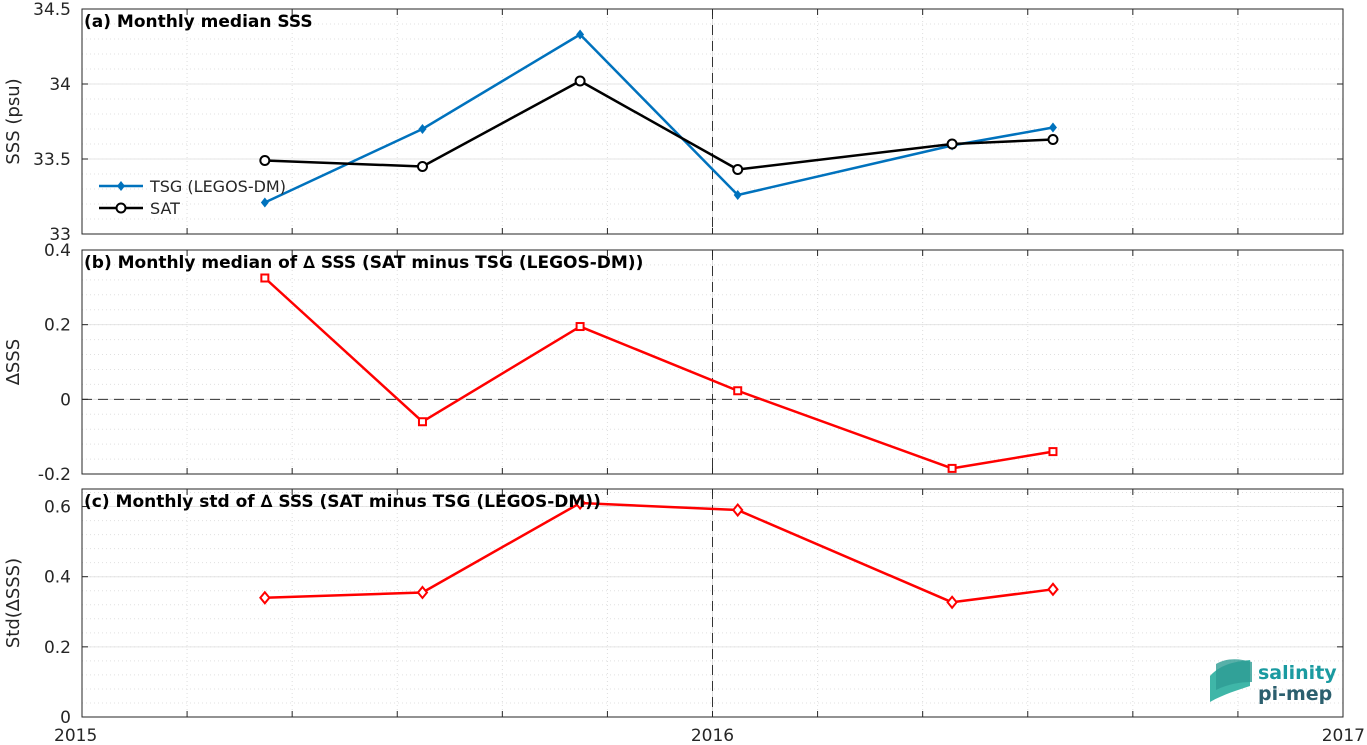  Describe the element at coordinates (1343, 735) in the screenshot. I see `x-tick-label: 2017` at that location.